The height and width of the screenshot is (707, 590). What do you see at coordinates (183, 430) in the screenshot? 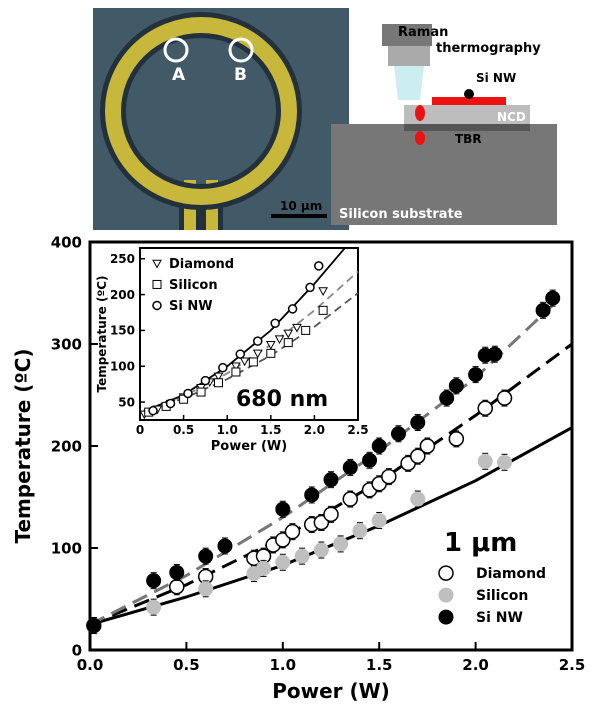
I see `x-tick-label: 0.5` at bounding box center [183, 430].